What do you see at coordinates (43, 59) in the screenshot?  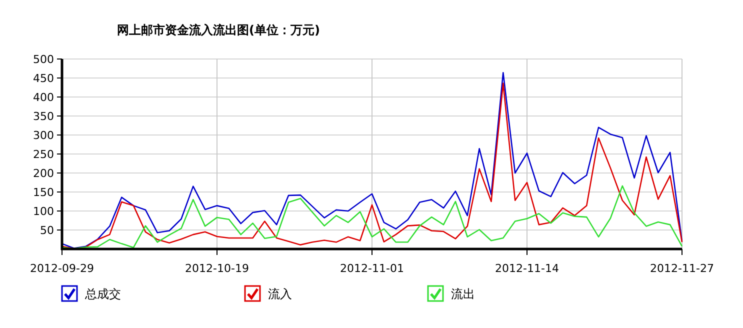 I see `ytick: 500` at bounding box center [43, 59].